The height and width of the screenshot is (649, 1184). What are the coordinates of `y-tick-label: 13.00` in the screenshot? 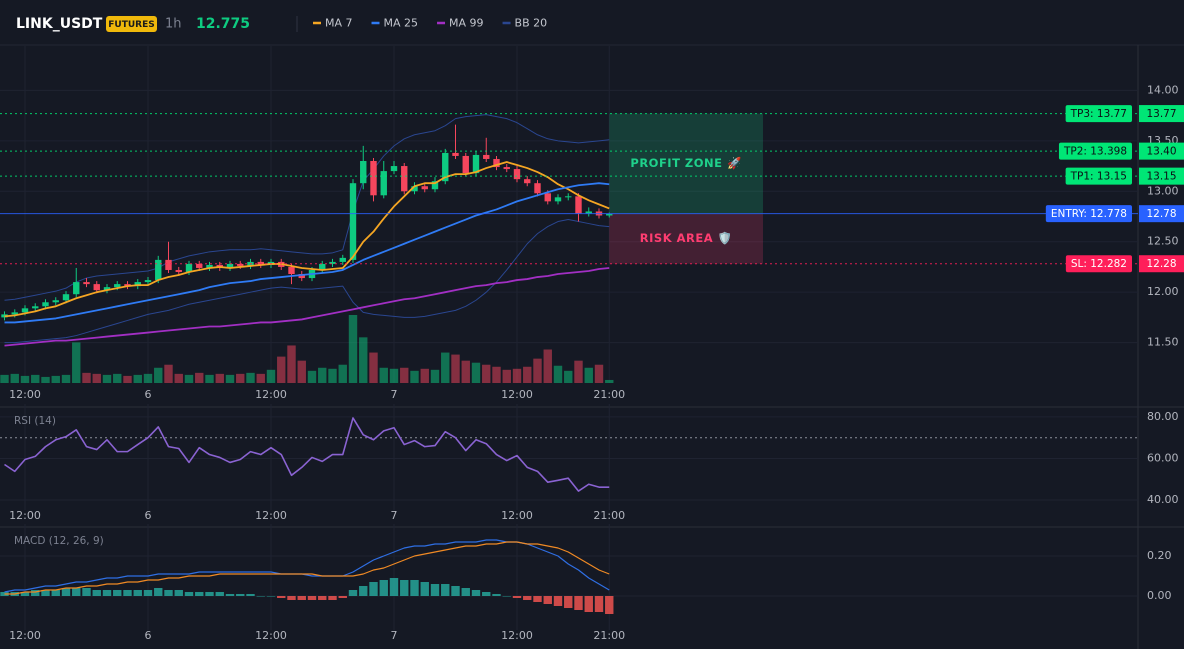 It's located at (1163, 190).